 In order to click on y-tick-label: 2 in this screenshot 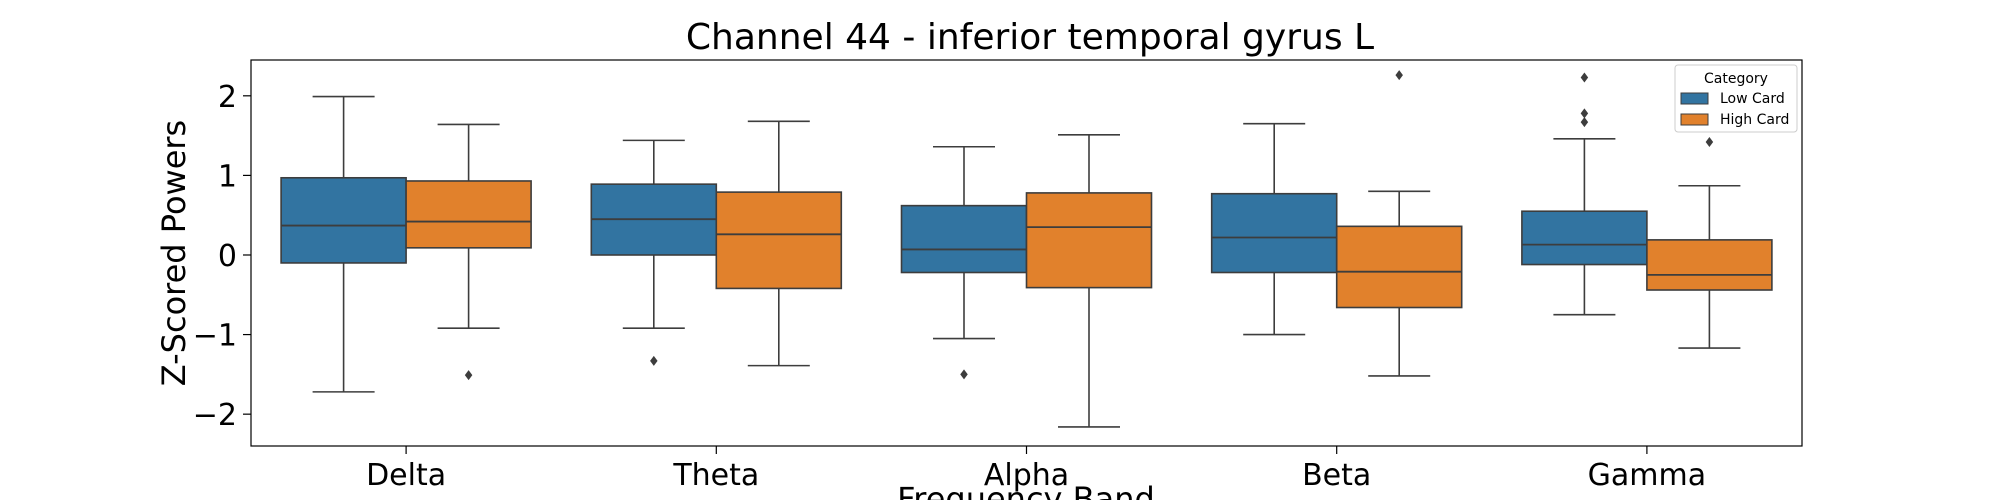, I will do `click(227, 97)`.